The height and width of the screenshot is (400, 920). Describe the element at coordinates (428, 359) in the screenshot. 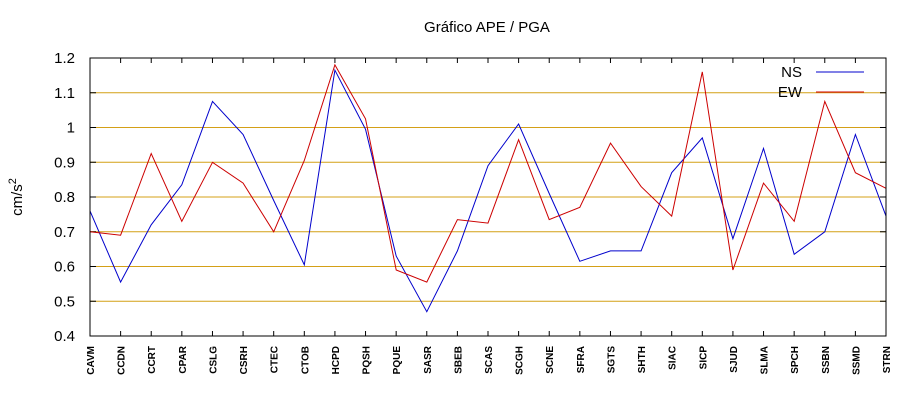

I see `x-tick-label: SASR` at that location.